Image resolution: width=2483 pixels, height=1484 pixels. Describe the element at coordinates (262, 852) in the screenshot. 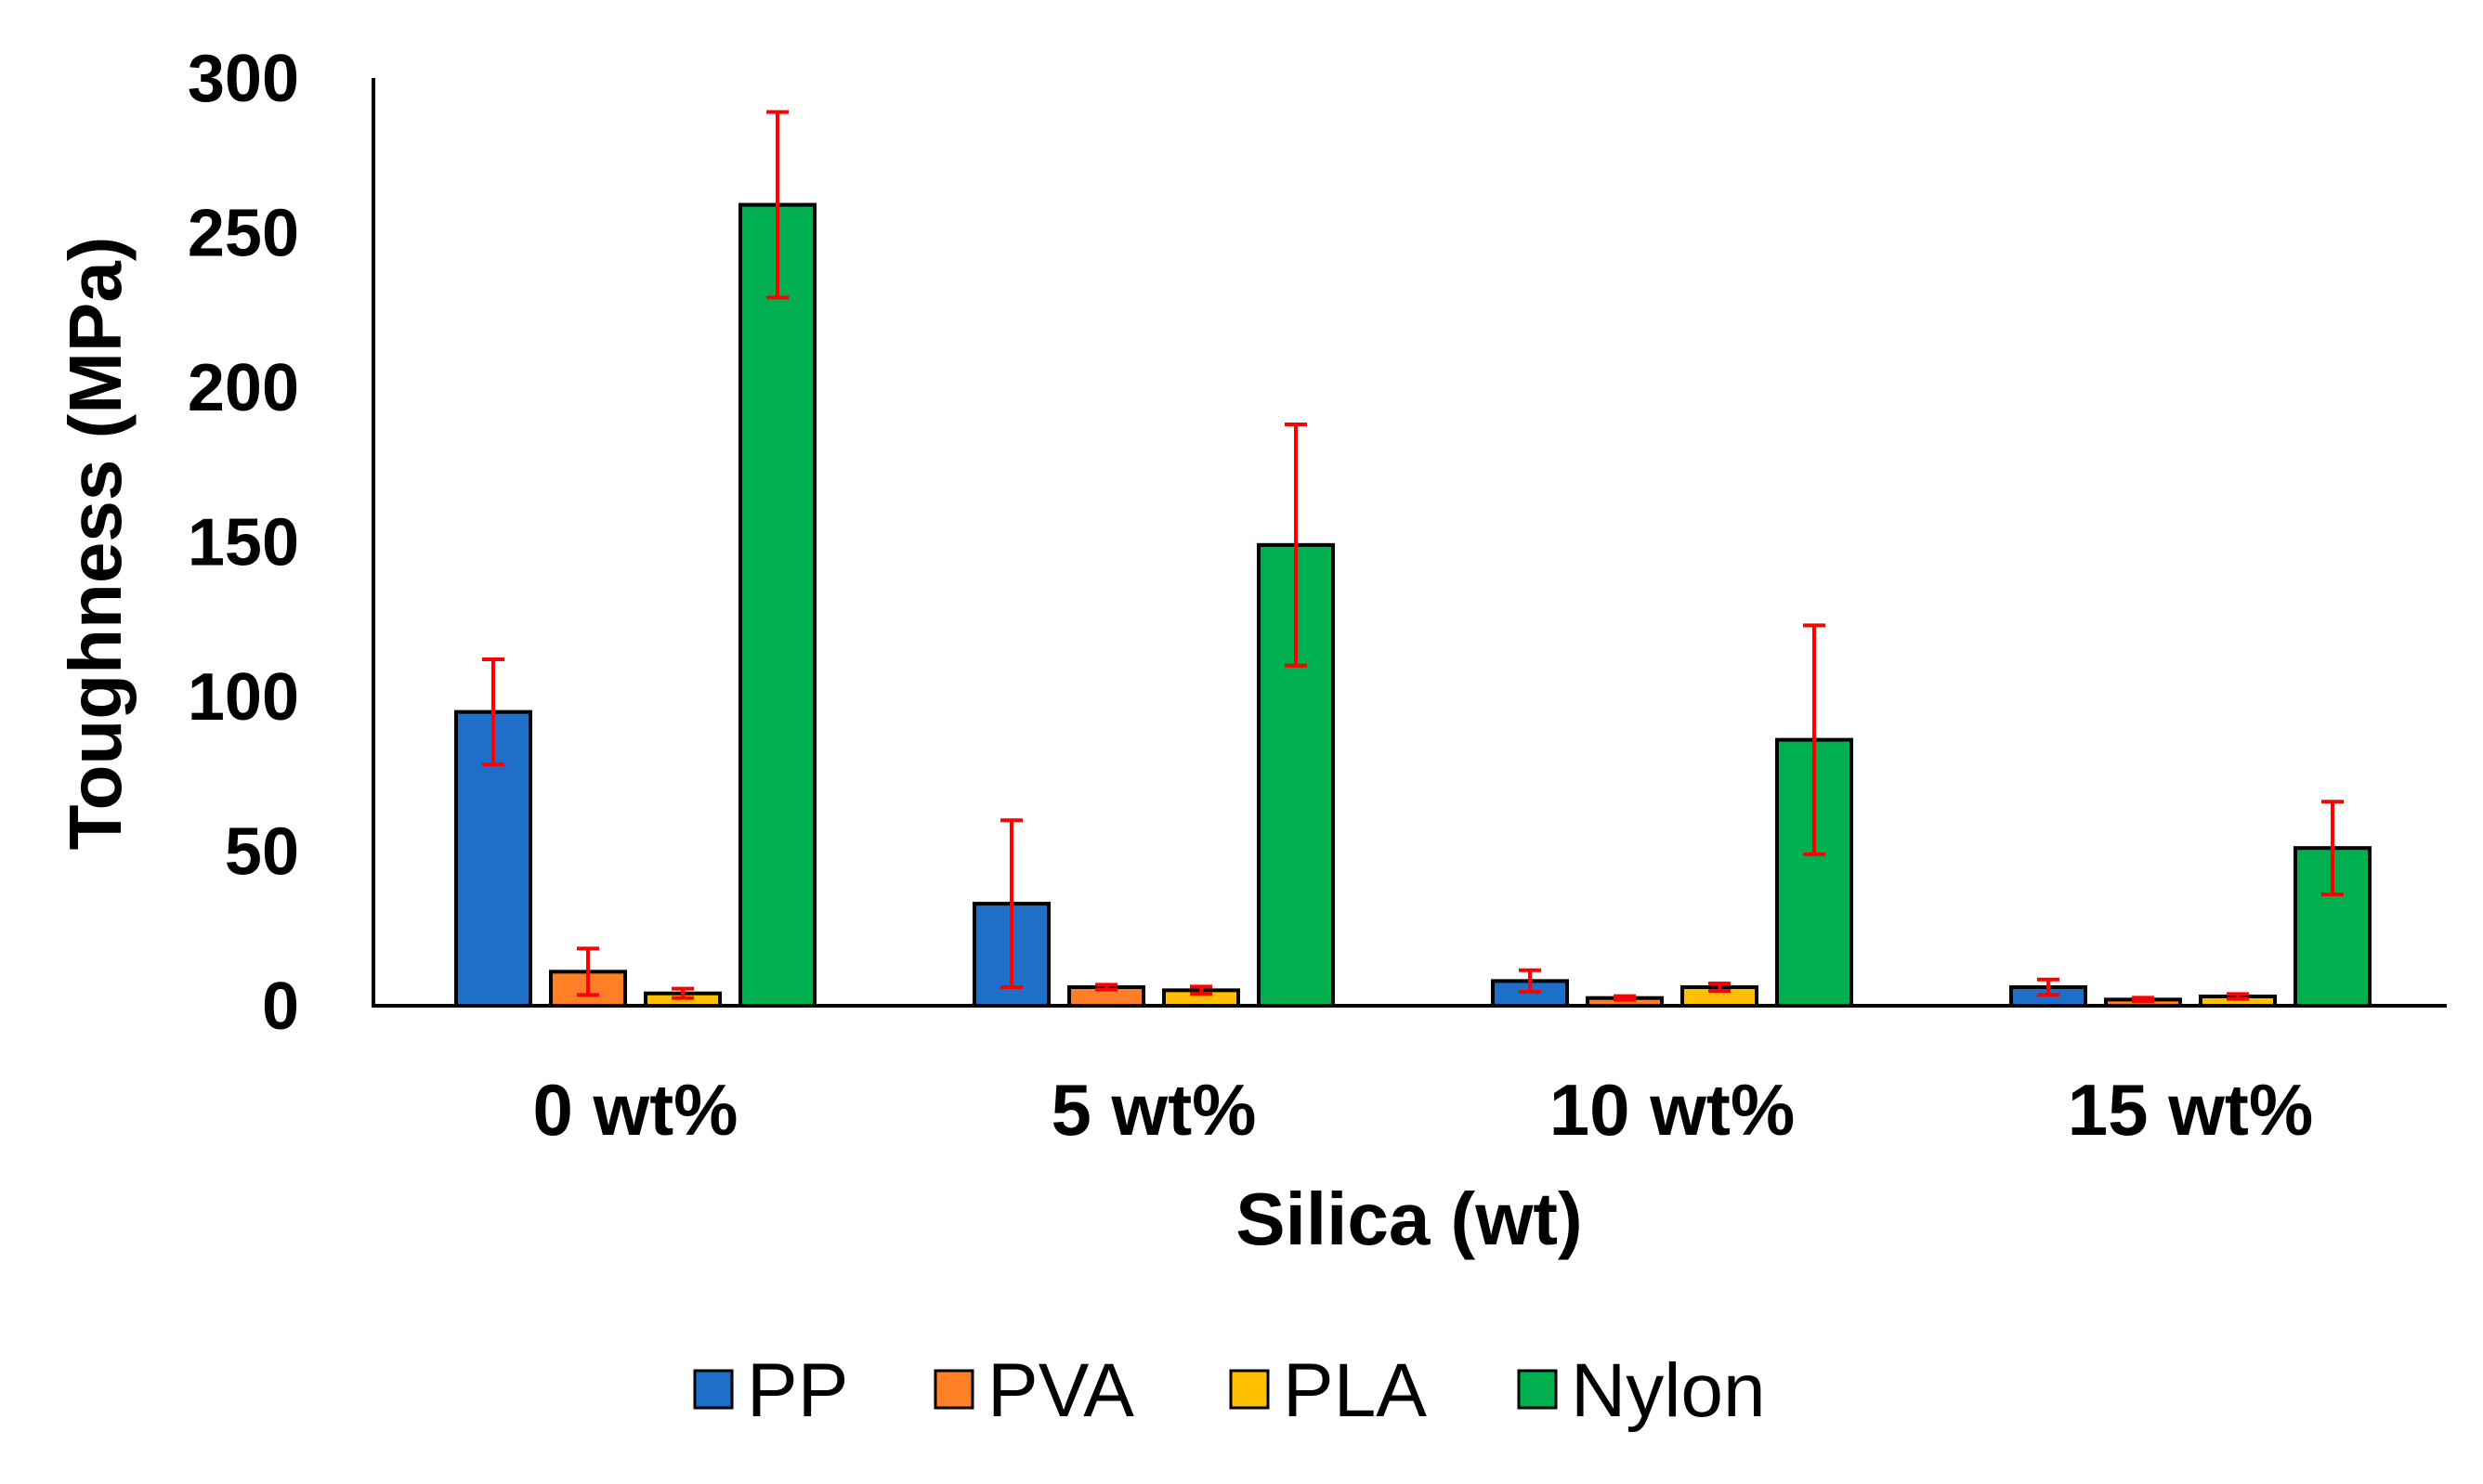

I see `y-tick-label: 50` at that location.